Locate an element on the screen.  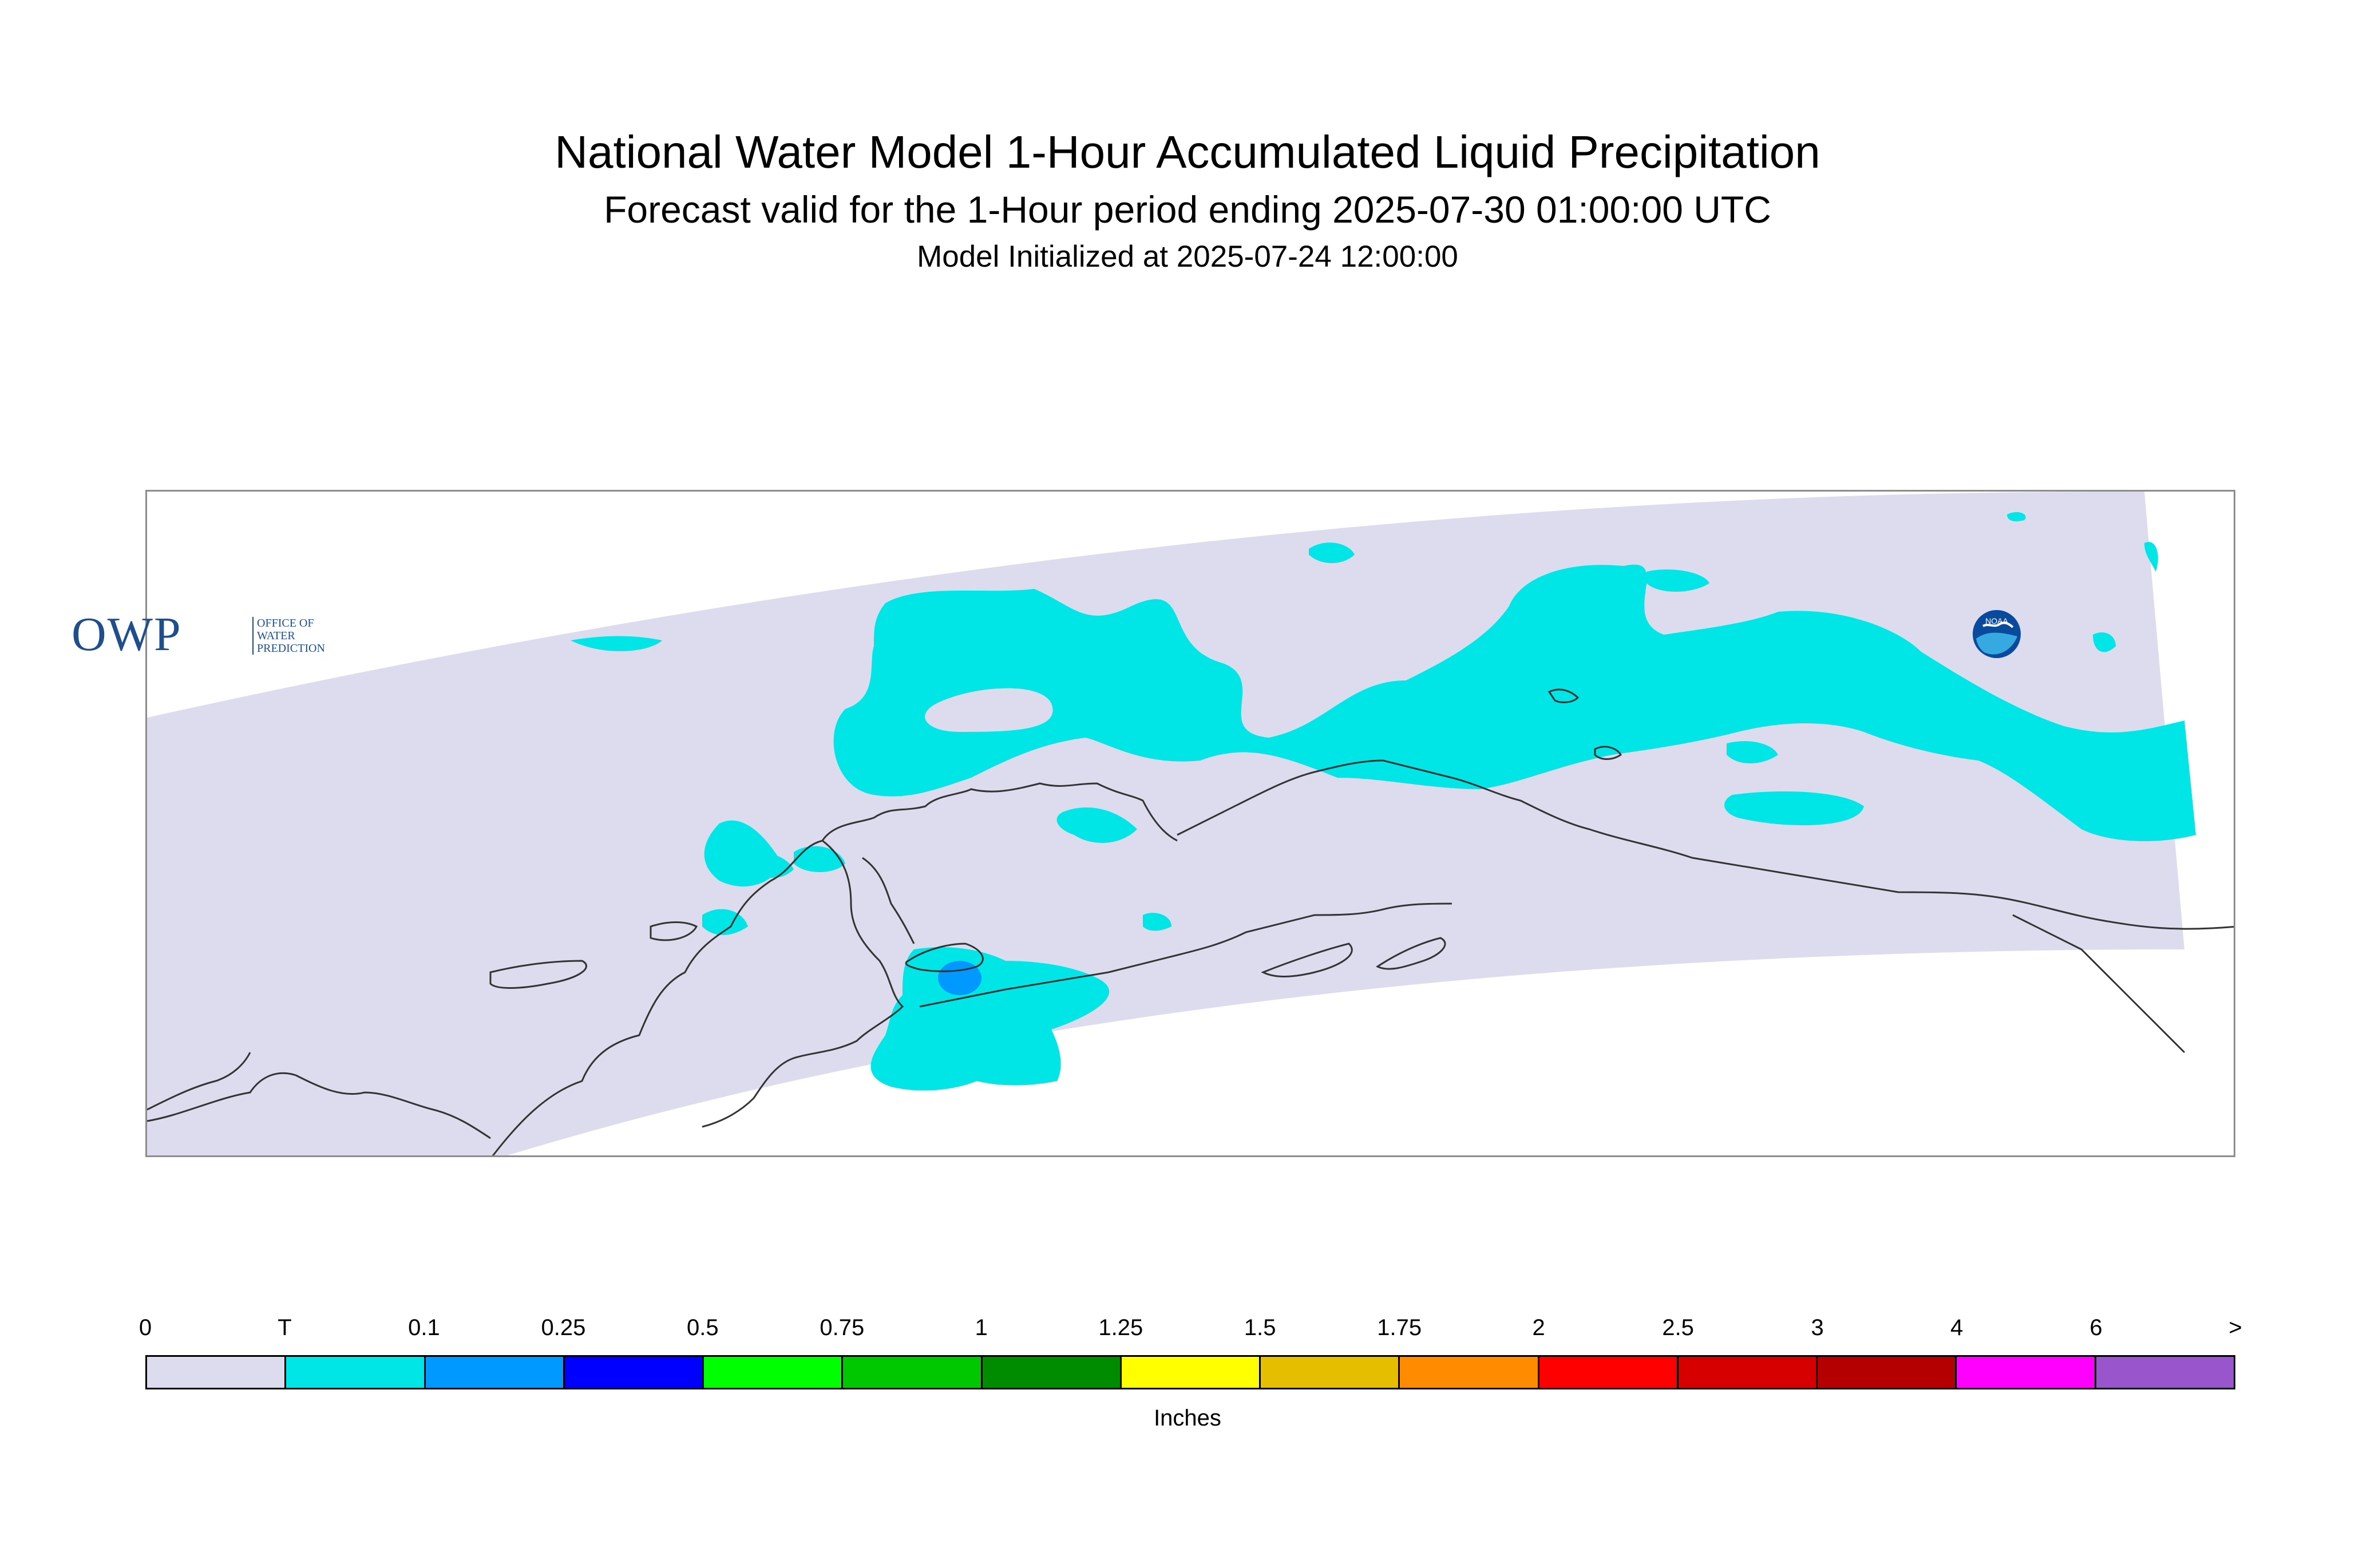
coast-gulf-islands is located at coordinates (1411, 953).